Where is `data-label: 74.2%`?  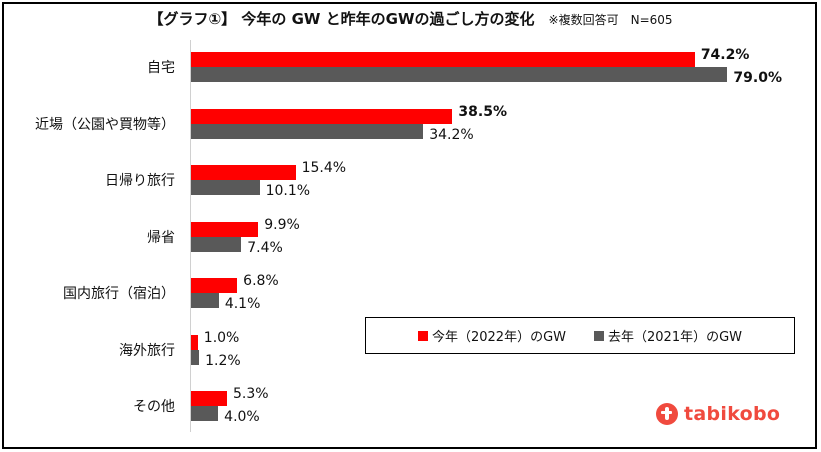 data-label: 74.2% is located at coordinates (725, 55).